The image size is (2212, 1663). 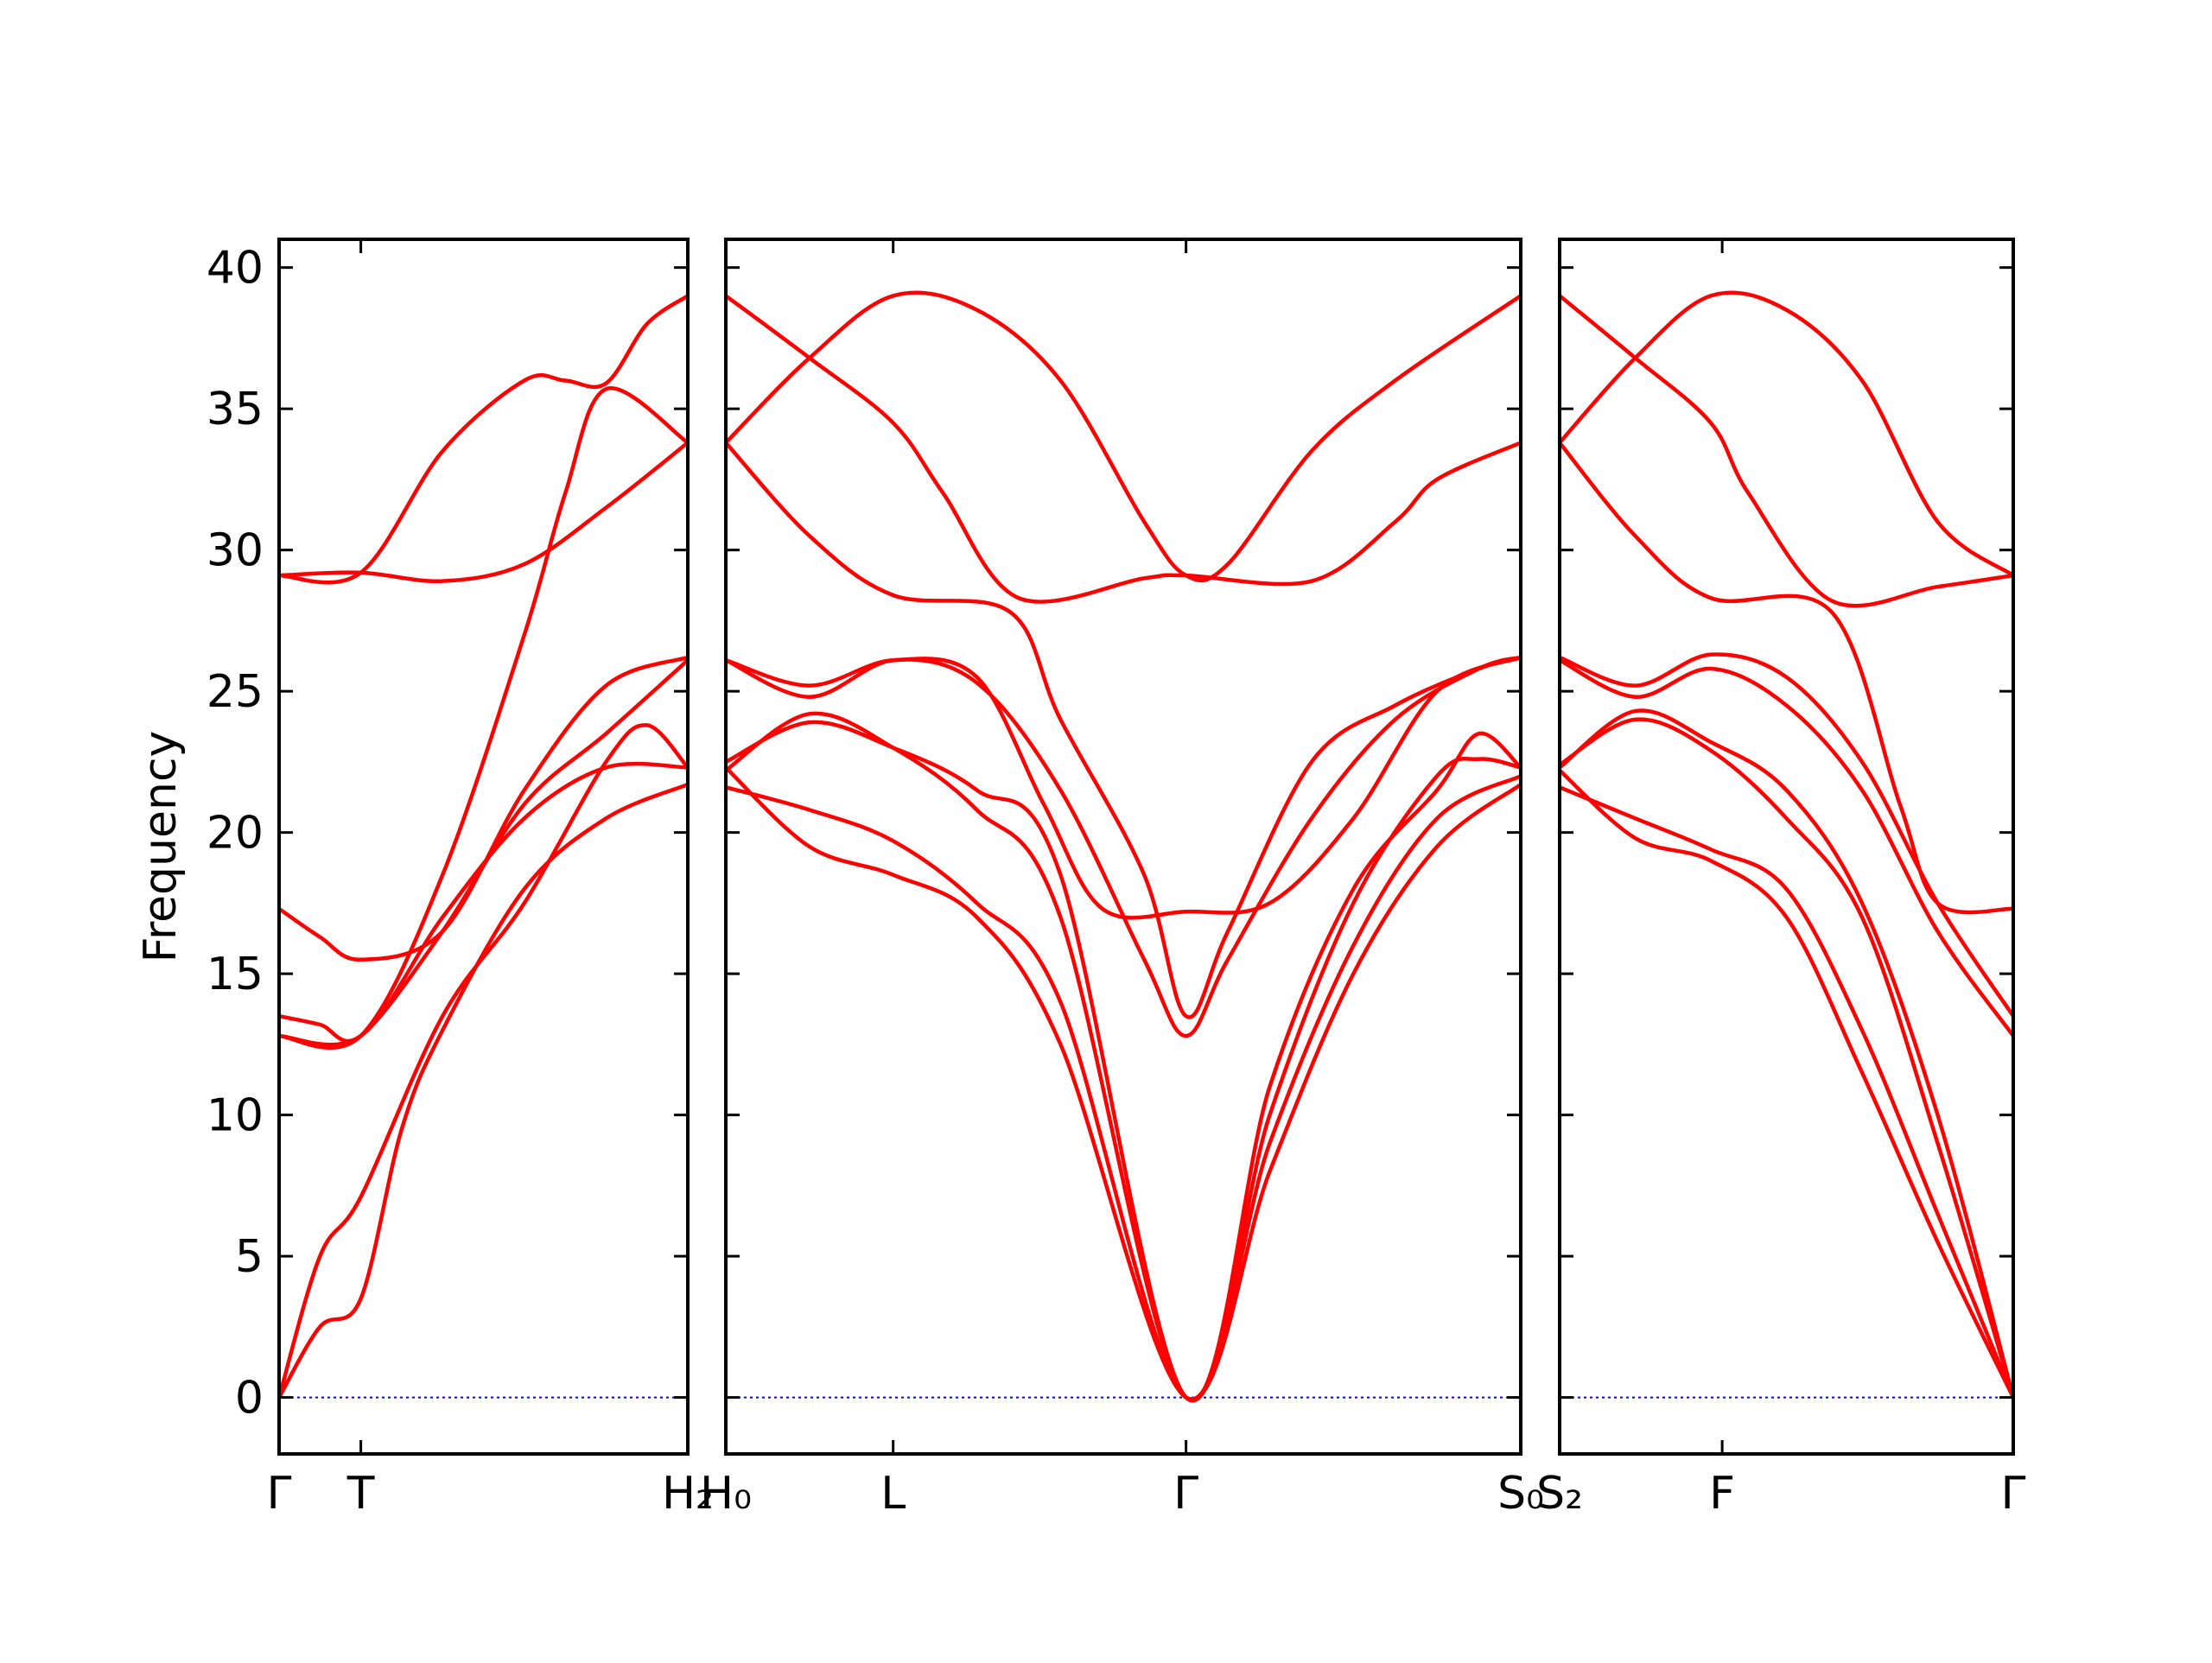 I want to click on panel-frame, so click(x=483, y=847).